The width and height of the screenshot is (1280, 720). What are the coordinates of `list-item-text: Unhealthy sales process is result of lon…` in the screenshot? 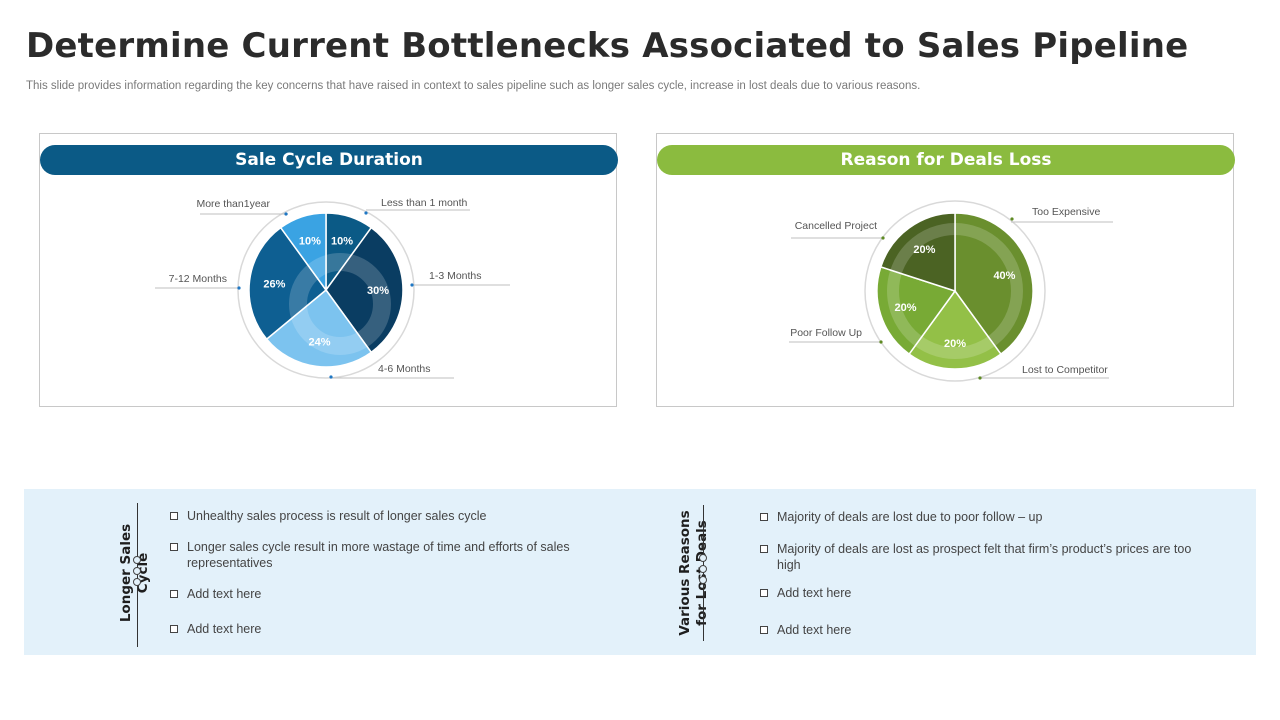 It's located at (337, 516).